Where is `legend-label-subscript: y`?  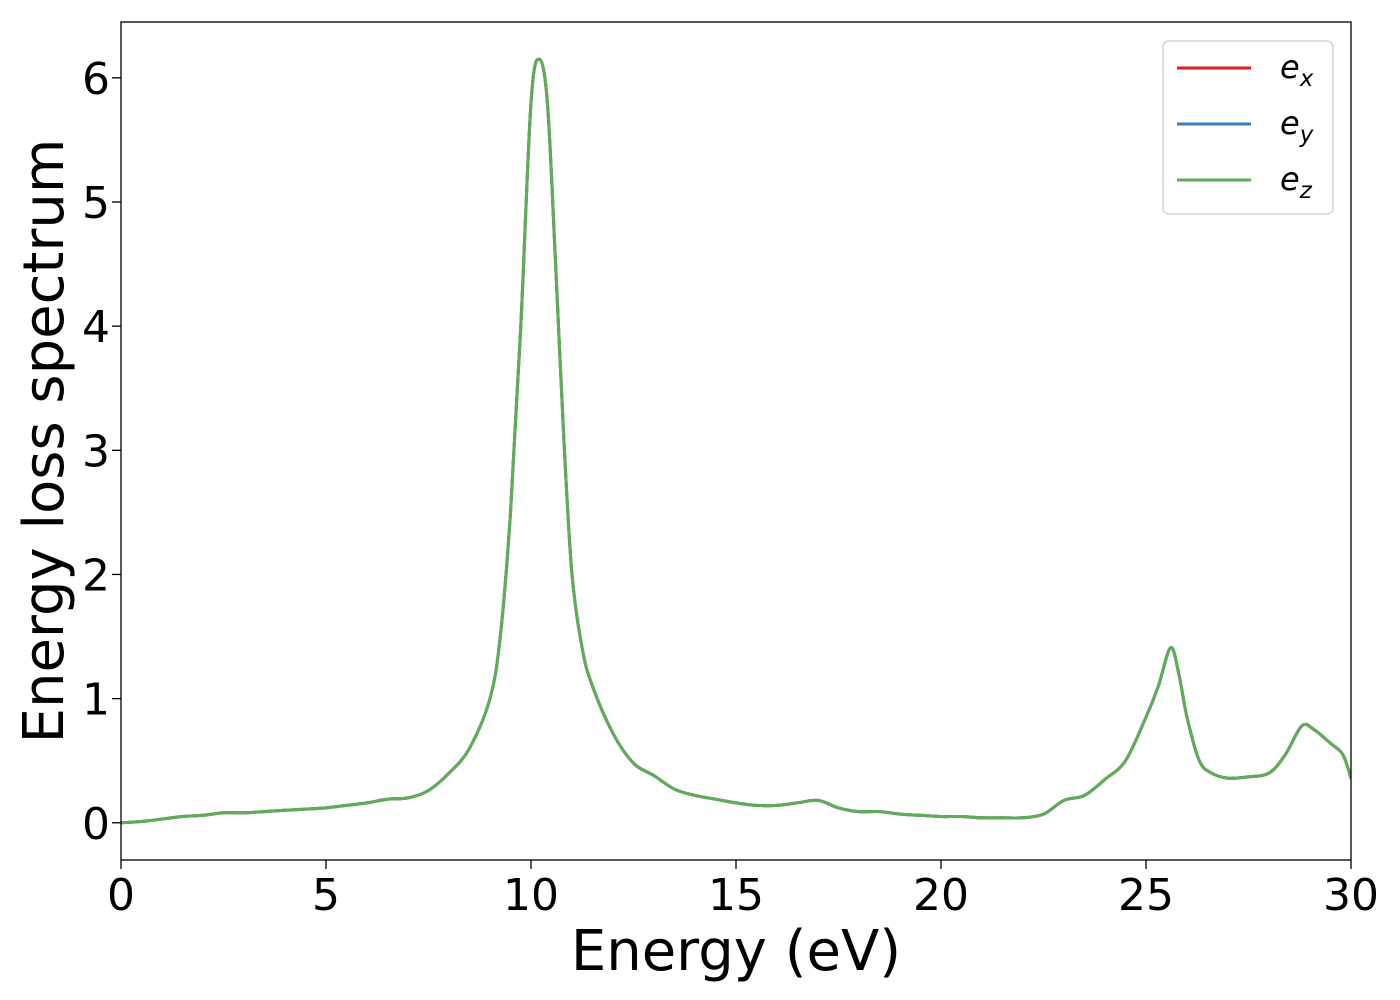
legend-label-subscript: y is located at coordinates (1306, 135).